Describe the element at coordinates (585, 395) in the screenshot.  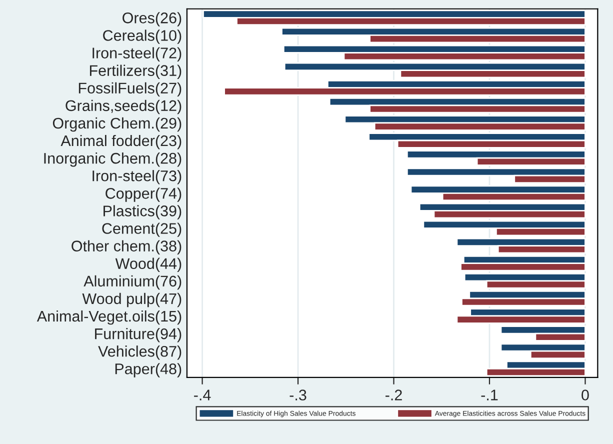
I see `x-tick-label: 0` at that location.